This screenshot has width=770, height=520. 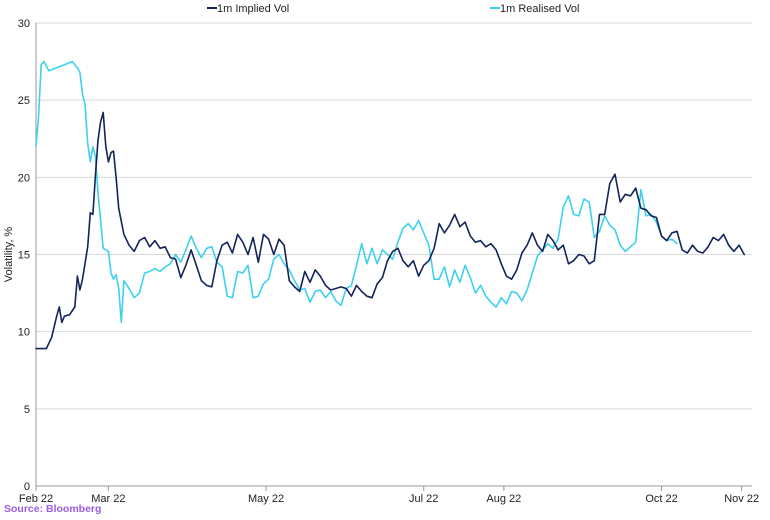 I want to click on x-tick-label: Mar 22, so click(x=108, y=499).